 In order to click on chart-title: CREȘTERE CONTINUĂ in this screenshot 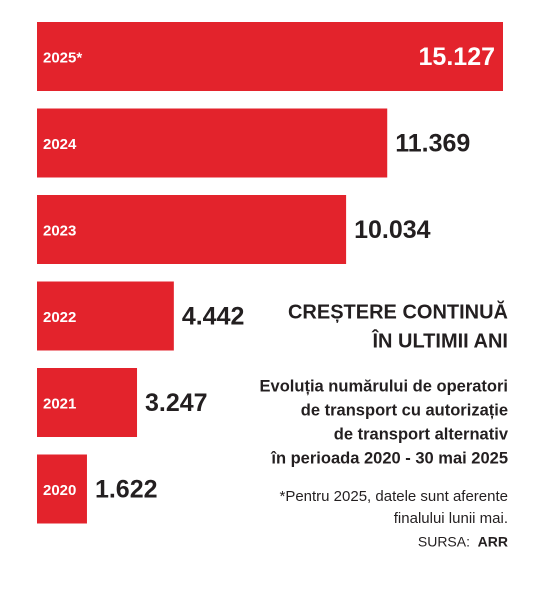, I will do `click(398, 311)`.